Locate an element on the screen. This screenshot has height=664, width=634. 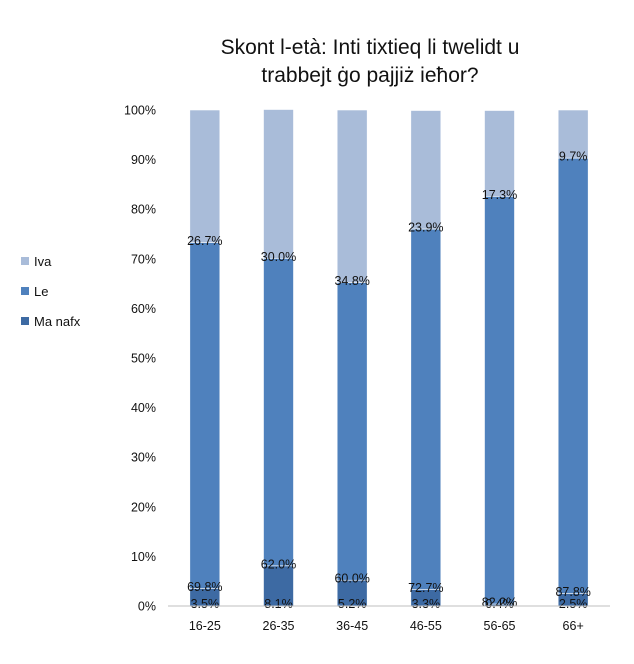
data-label: 34.8% is located at coordinates (351, 281).